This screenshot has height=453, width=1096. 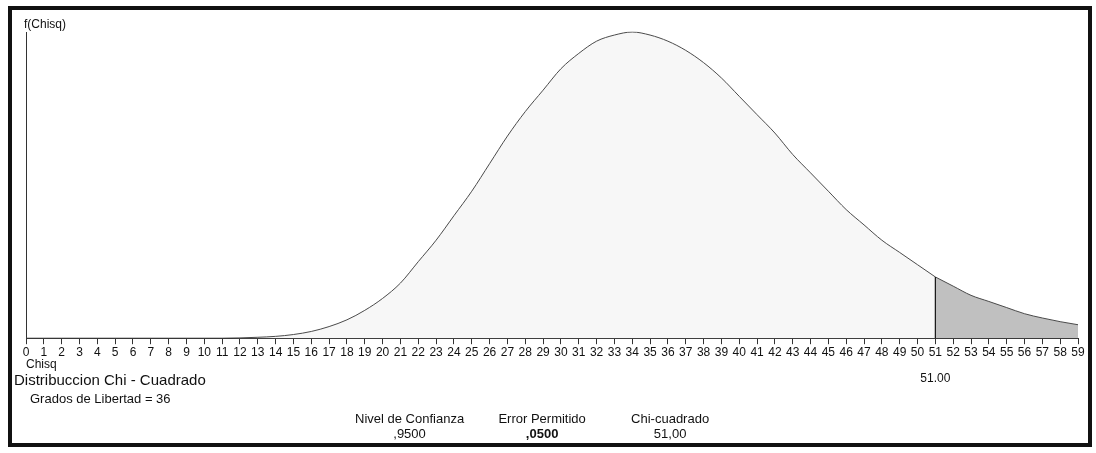 I want to click on x-tick-label: 36, so click(x=668, y=351).